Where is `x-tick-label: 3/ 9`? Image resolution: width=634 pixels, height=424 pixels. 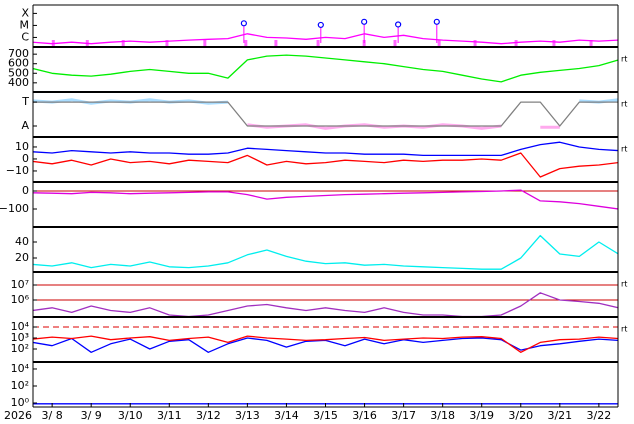 x-tick-label: 3/ 9 is located at coordinates (91, 415).